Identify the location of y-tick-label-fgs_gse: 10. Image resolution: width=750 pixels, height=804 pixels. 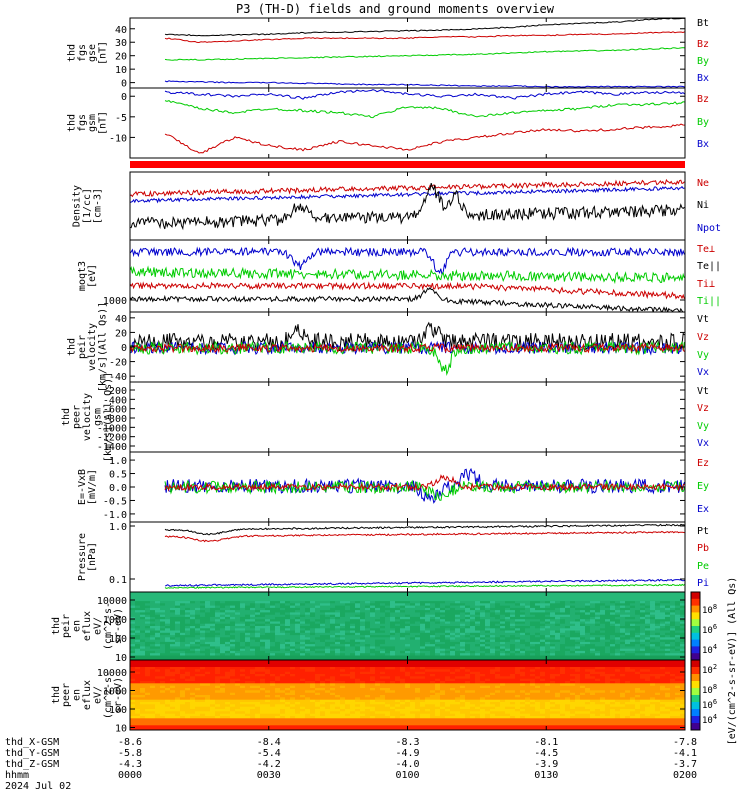
(121, 70).